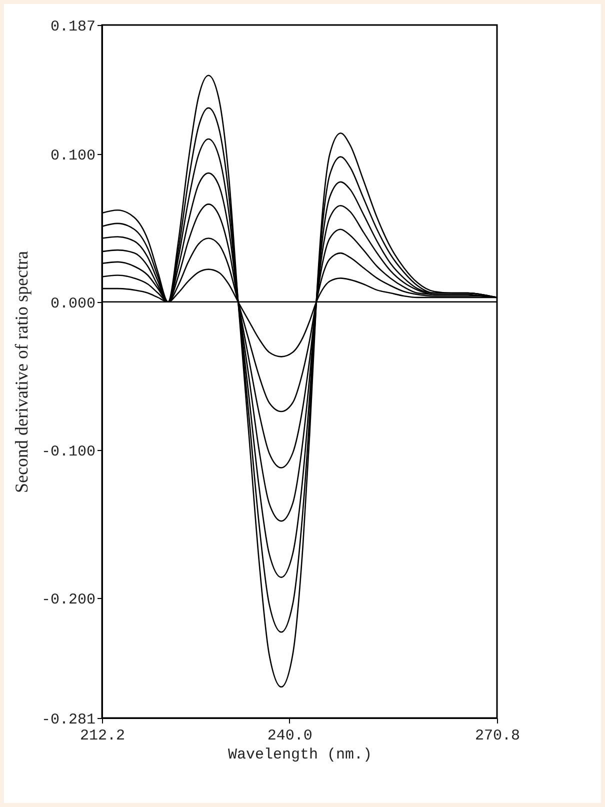 The height and width of the screenshot is (807, 605). What do you see at coordinates (289, 736) in the screenshot?
I see `x-tick-label: 240.0` at bounding box center [289, 736].